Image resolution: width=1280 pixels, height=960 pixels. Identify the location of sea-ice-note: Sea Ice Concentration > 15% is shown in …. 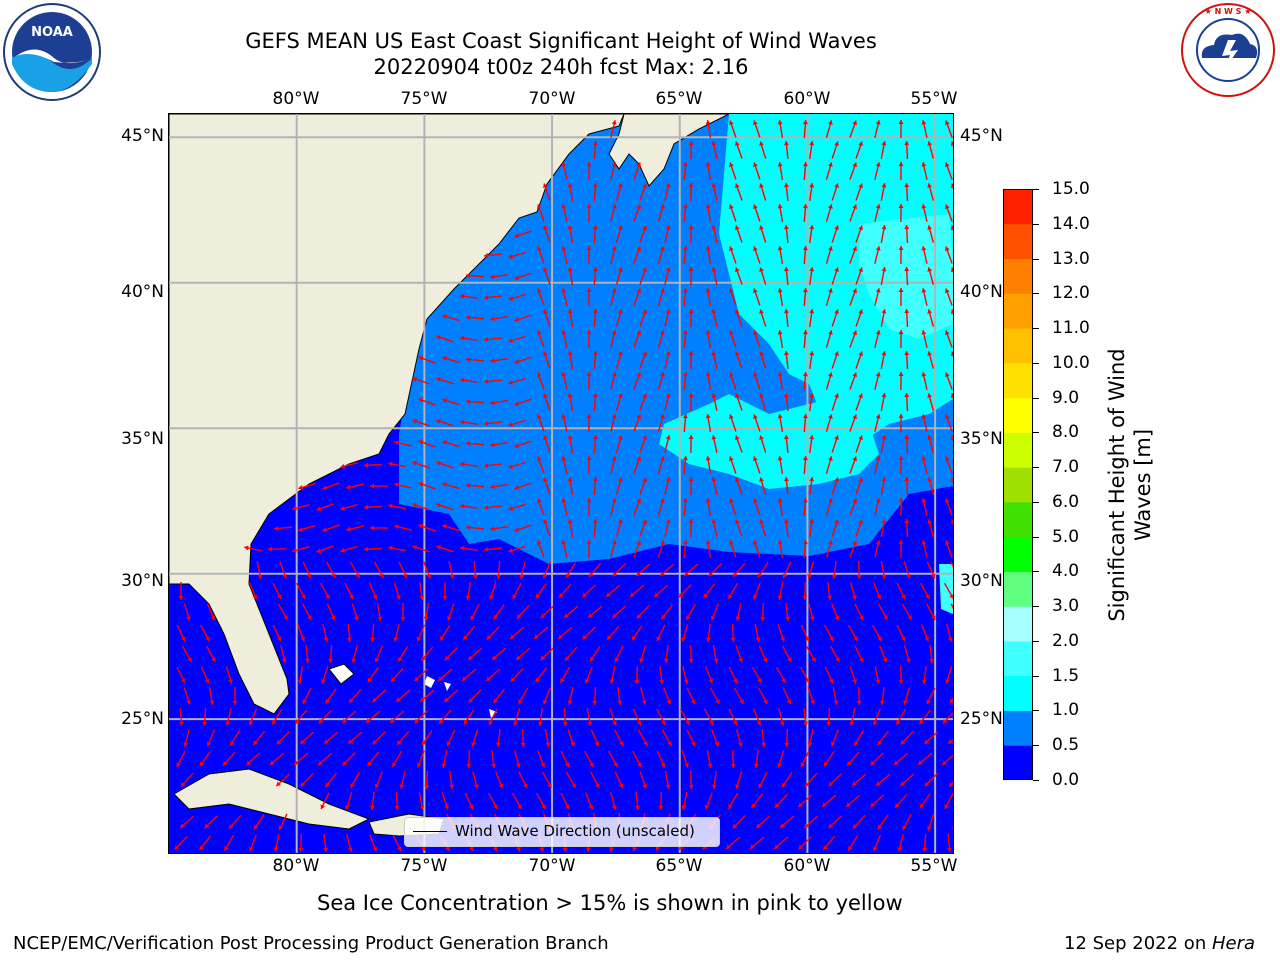
(610, 903).